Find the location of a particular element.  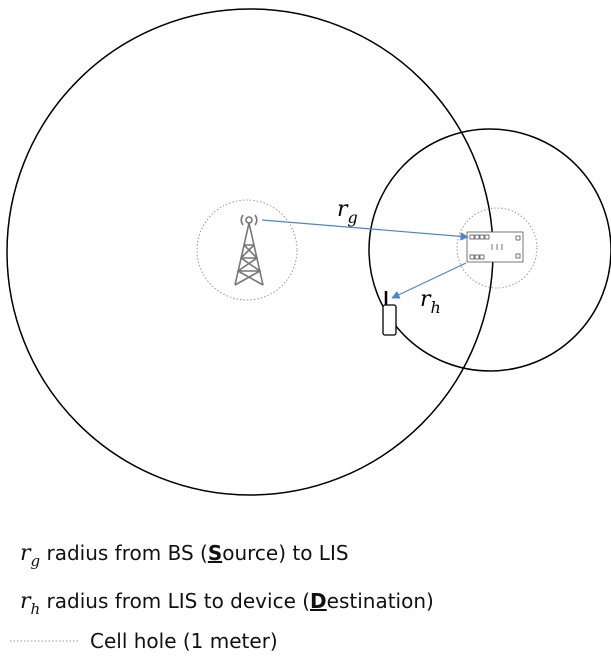

lis-cell is located at coordinates (489, 250).